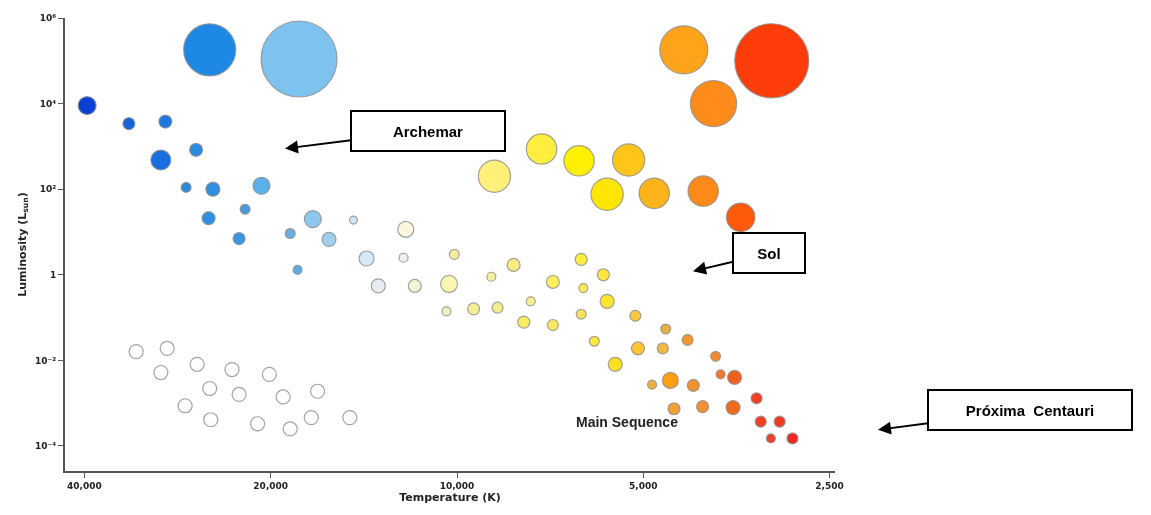 The height and width of the screenshot is (515, 1151). Describe the element at coordinates (1030, 410) in the screenshot. I see `text: Próxima Centauri` at that location.